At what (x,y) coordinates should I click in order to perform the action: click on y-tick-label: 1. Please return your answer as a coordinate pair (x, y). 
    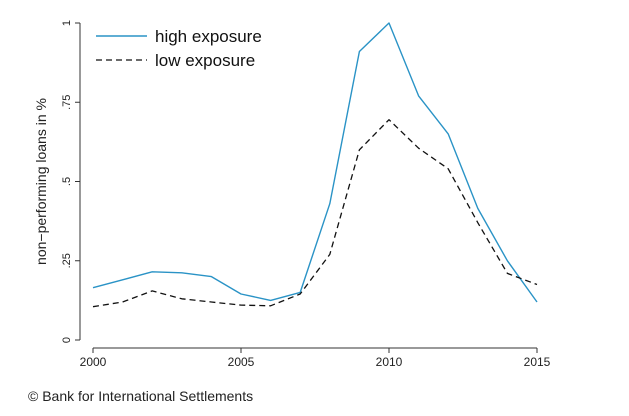
    Looking at the image, I should click on (67, 23).